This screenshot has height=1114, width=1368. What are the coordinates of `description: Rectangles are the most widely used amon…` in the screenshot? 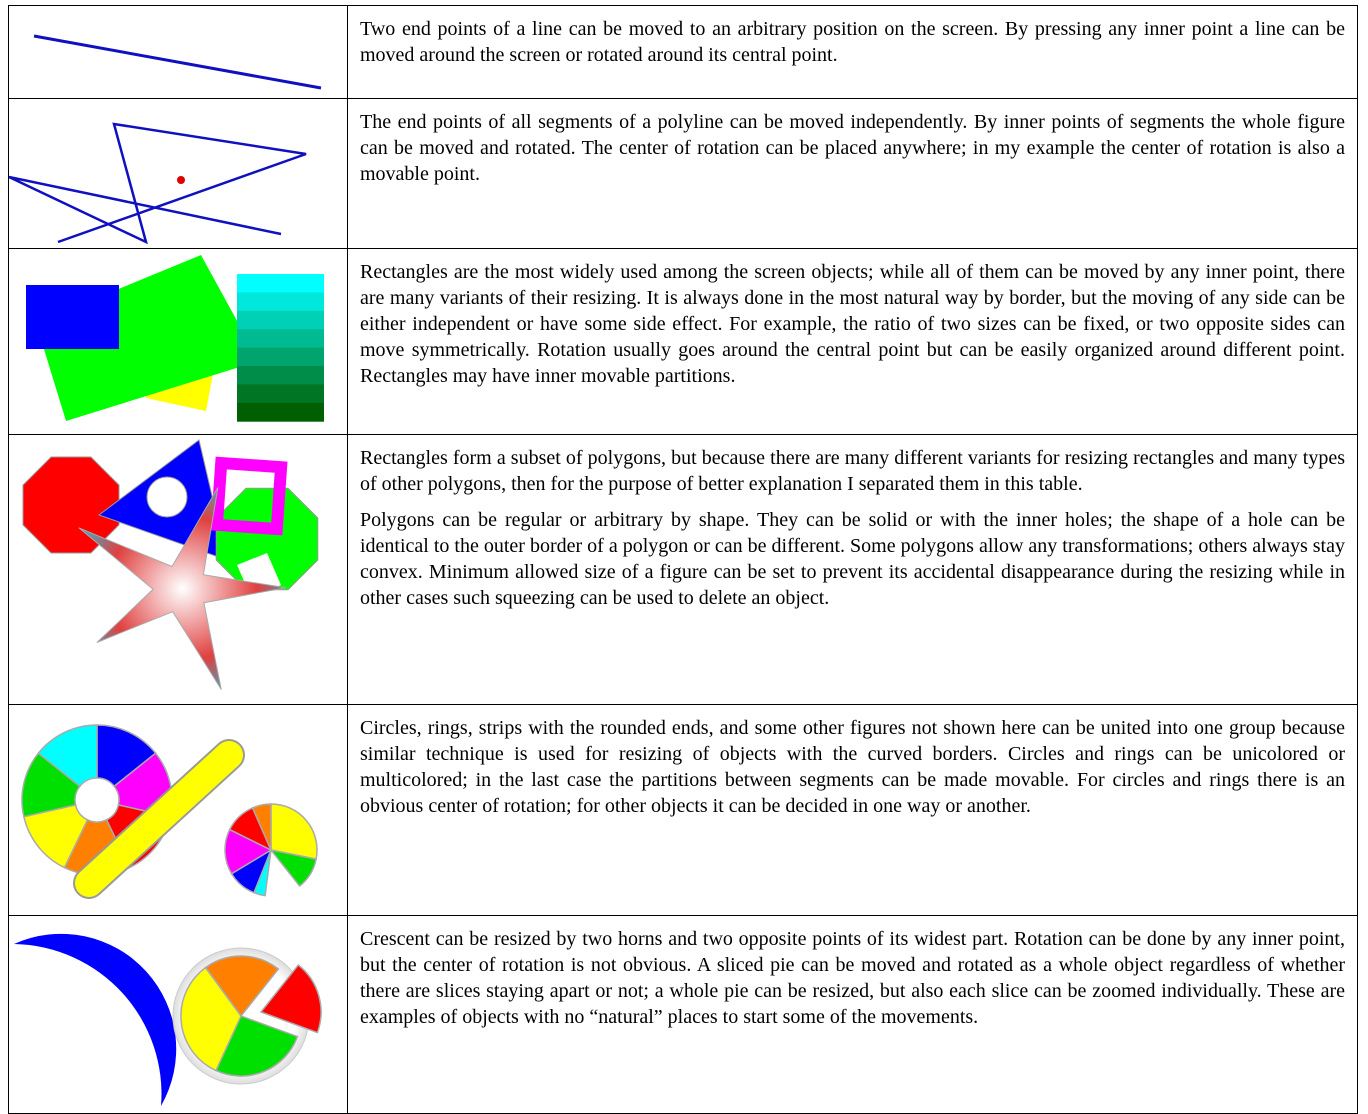 It's located at (852, 341).